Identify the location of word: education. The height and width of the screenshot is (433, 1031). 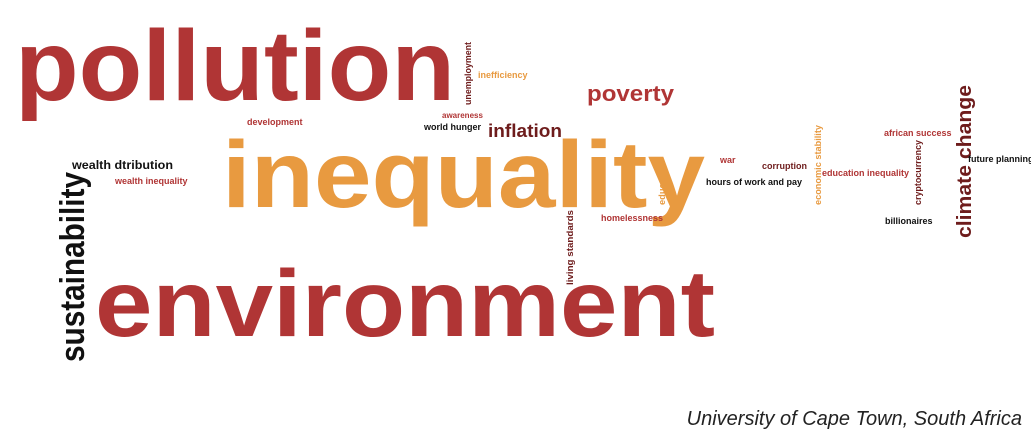
(662, 183).